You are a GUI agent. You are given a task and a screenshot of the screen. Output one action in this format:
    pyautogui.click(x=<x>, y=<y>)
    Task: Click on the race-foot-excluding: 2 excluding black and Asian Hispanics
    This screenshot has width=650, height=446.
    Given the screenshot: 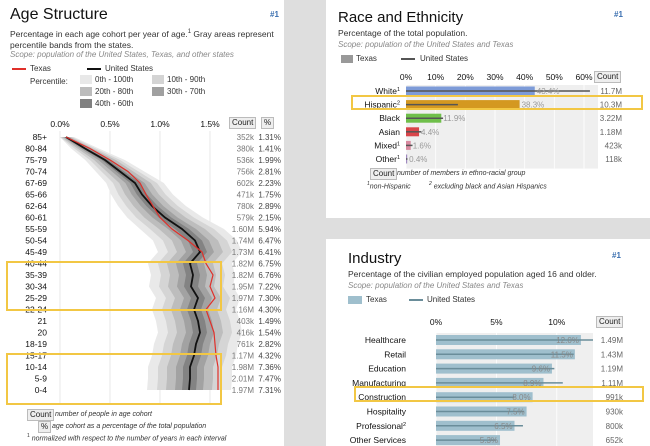 What is the action you would take?
    pyautogui.click(x=488, y=186)
    